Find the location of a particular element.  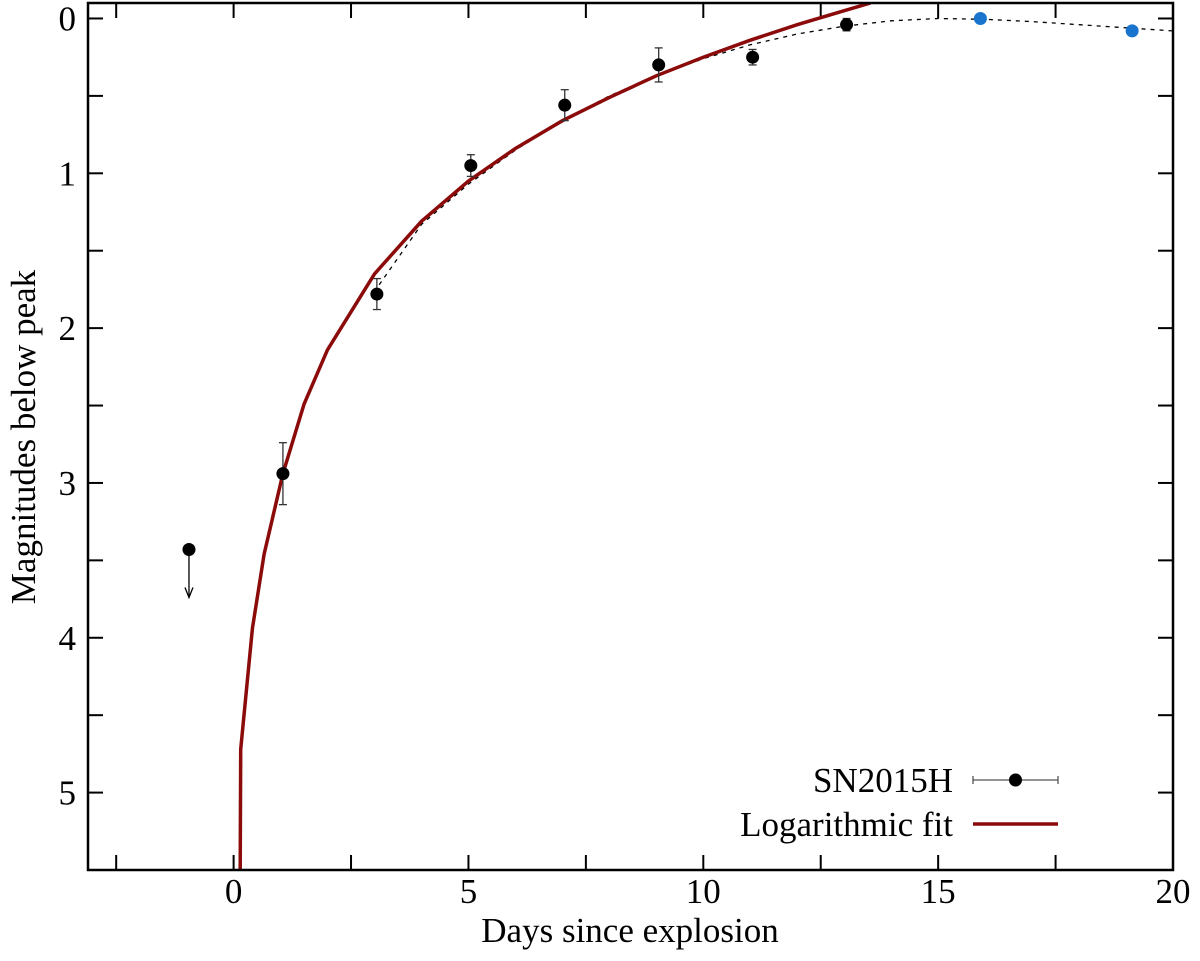

y-tick-label: 5 is located at coordinates (68, 793).